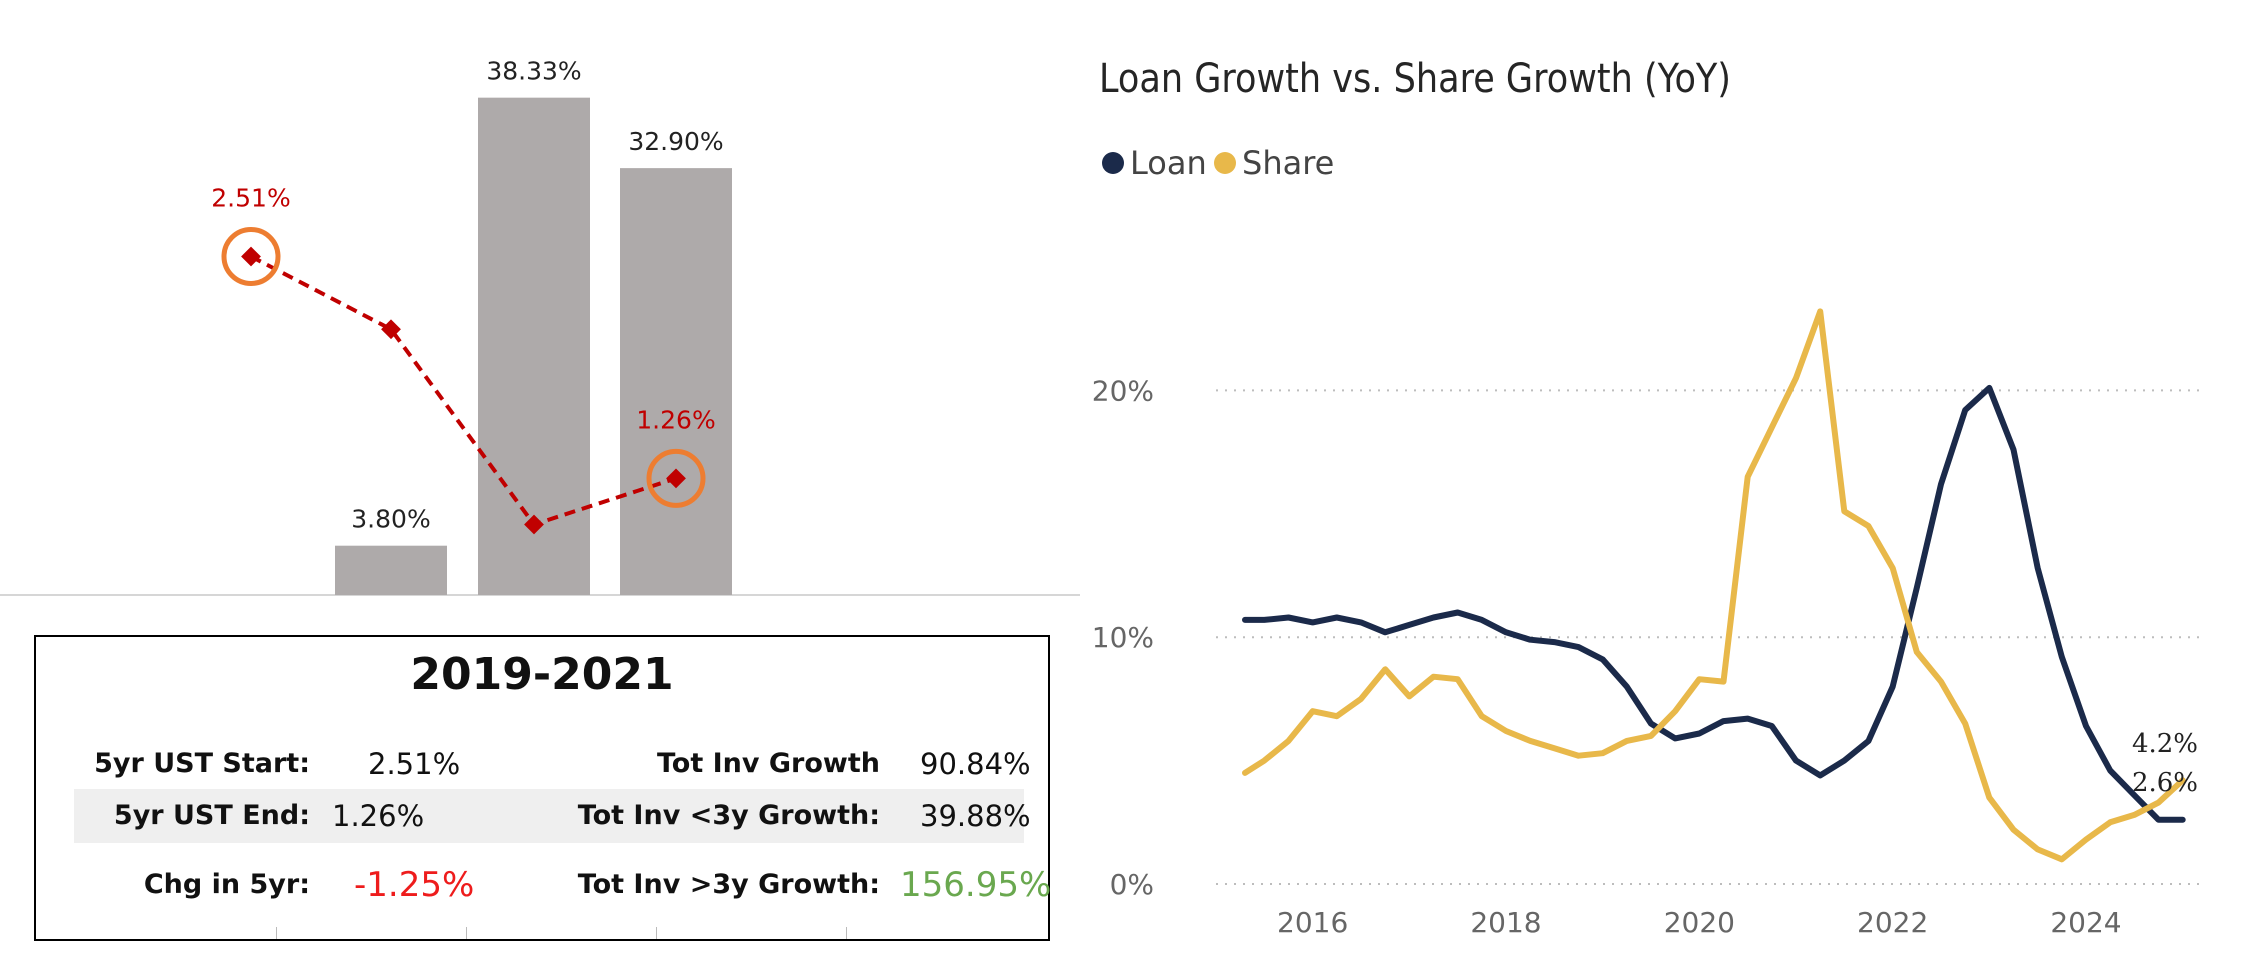 This screenshot has width=2255, height=971. What do you see at coordinates (2085, 922) in the screenshot?
I see `x-tick-label: 2024` at bounding box center [2085, 922].